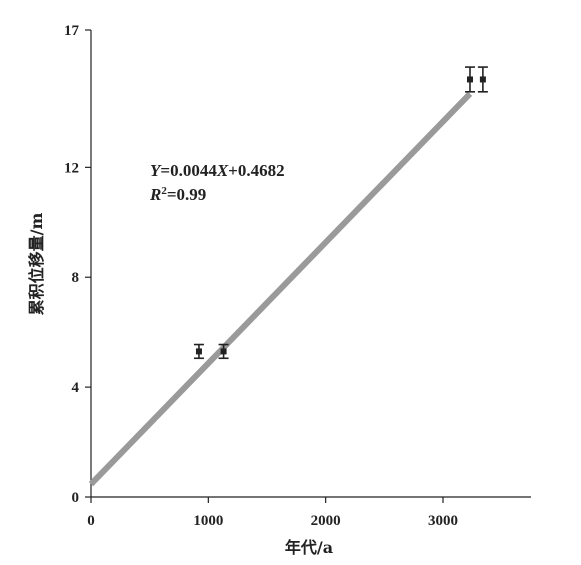 This screenshot has height=565, width=581. What do you see at coordinates (71, 168) in the screenshot?
I see `y-tick-label: 12` at bounding box center [71, 168].